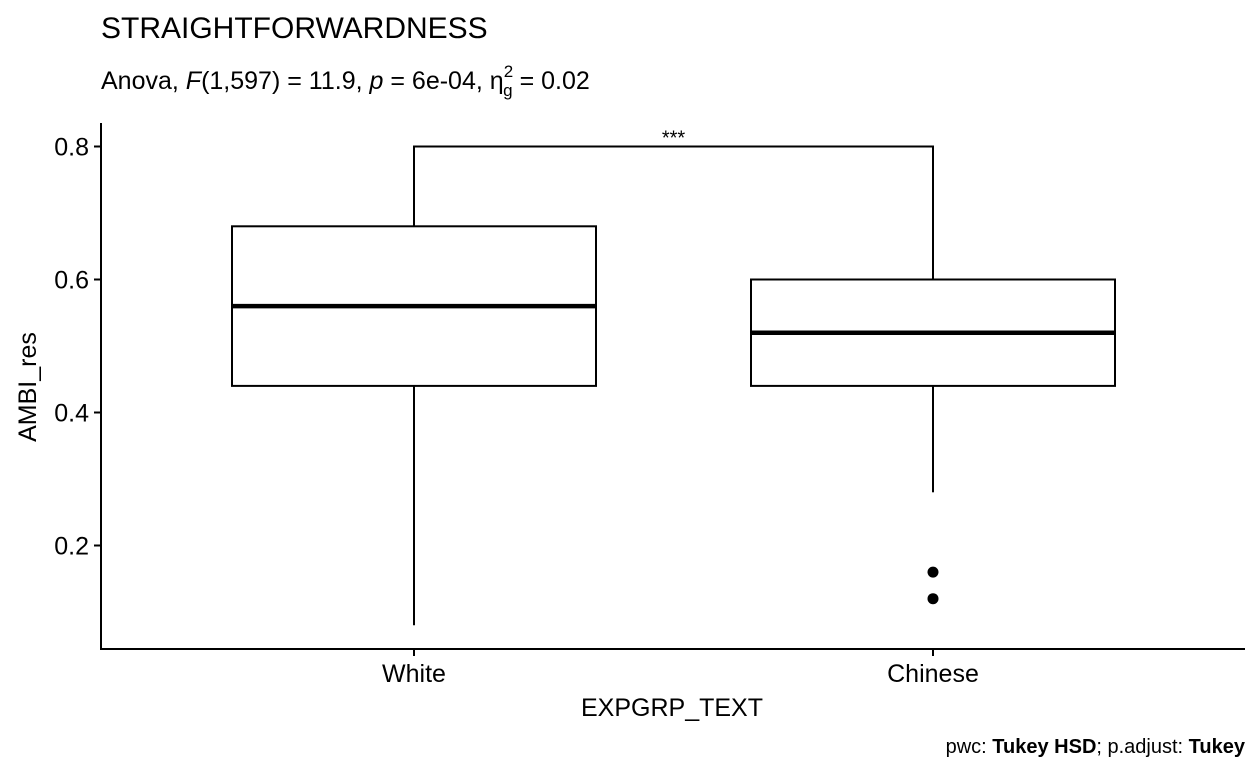  Describe the element at coordinates (194, 81) in the screenshot. I see `subtitle-stat-symbol: F` at that location.